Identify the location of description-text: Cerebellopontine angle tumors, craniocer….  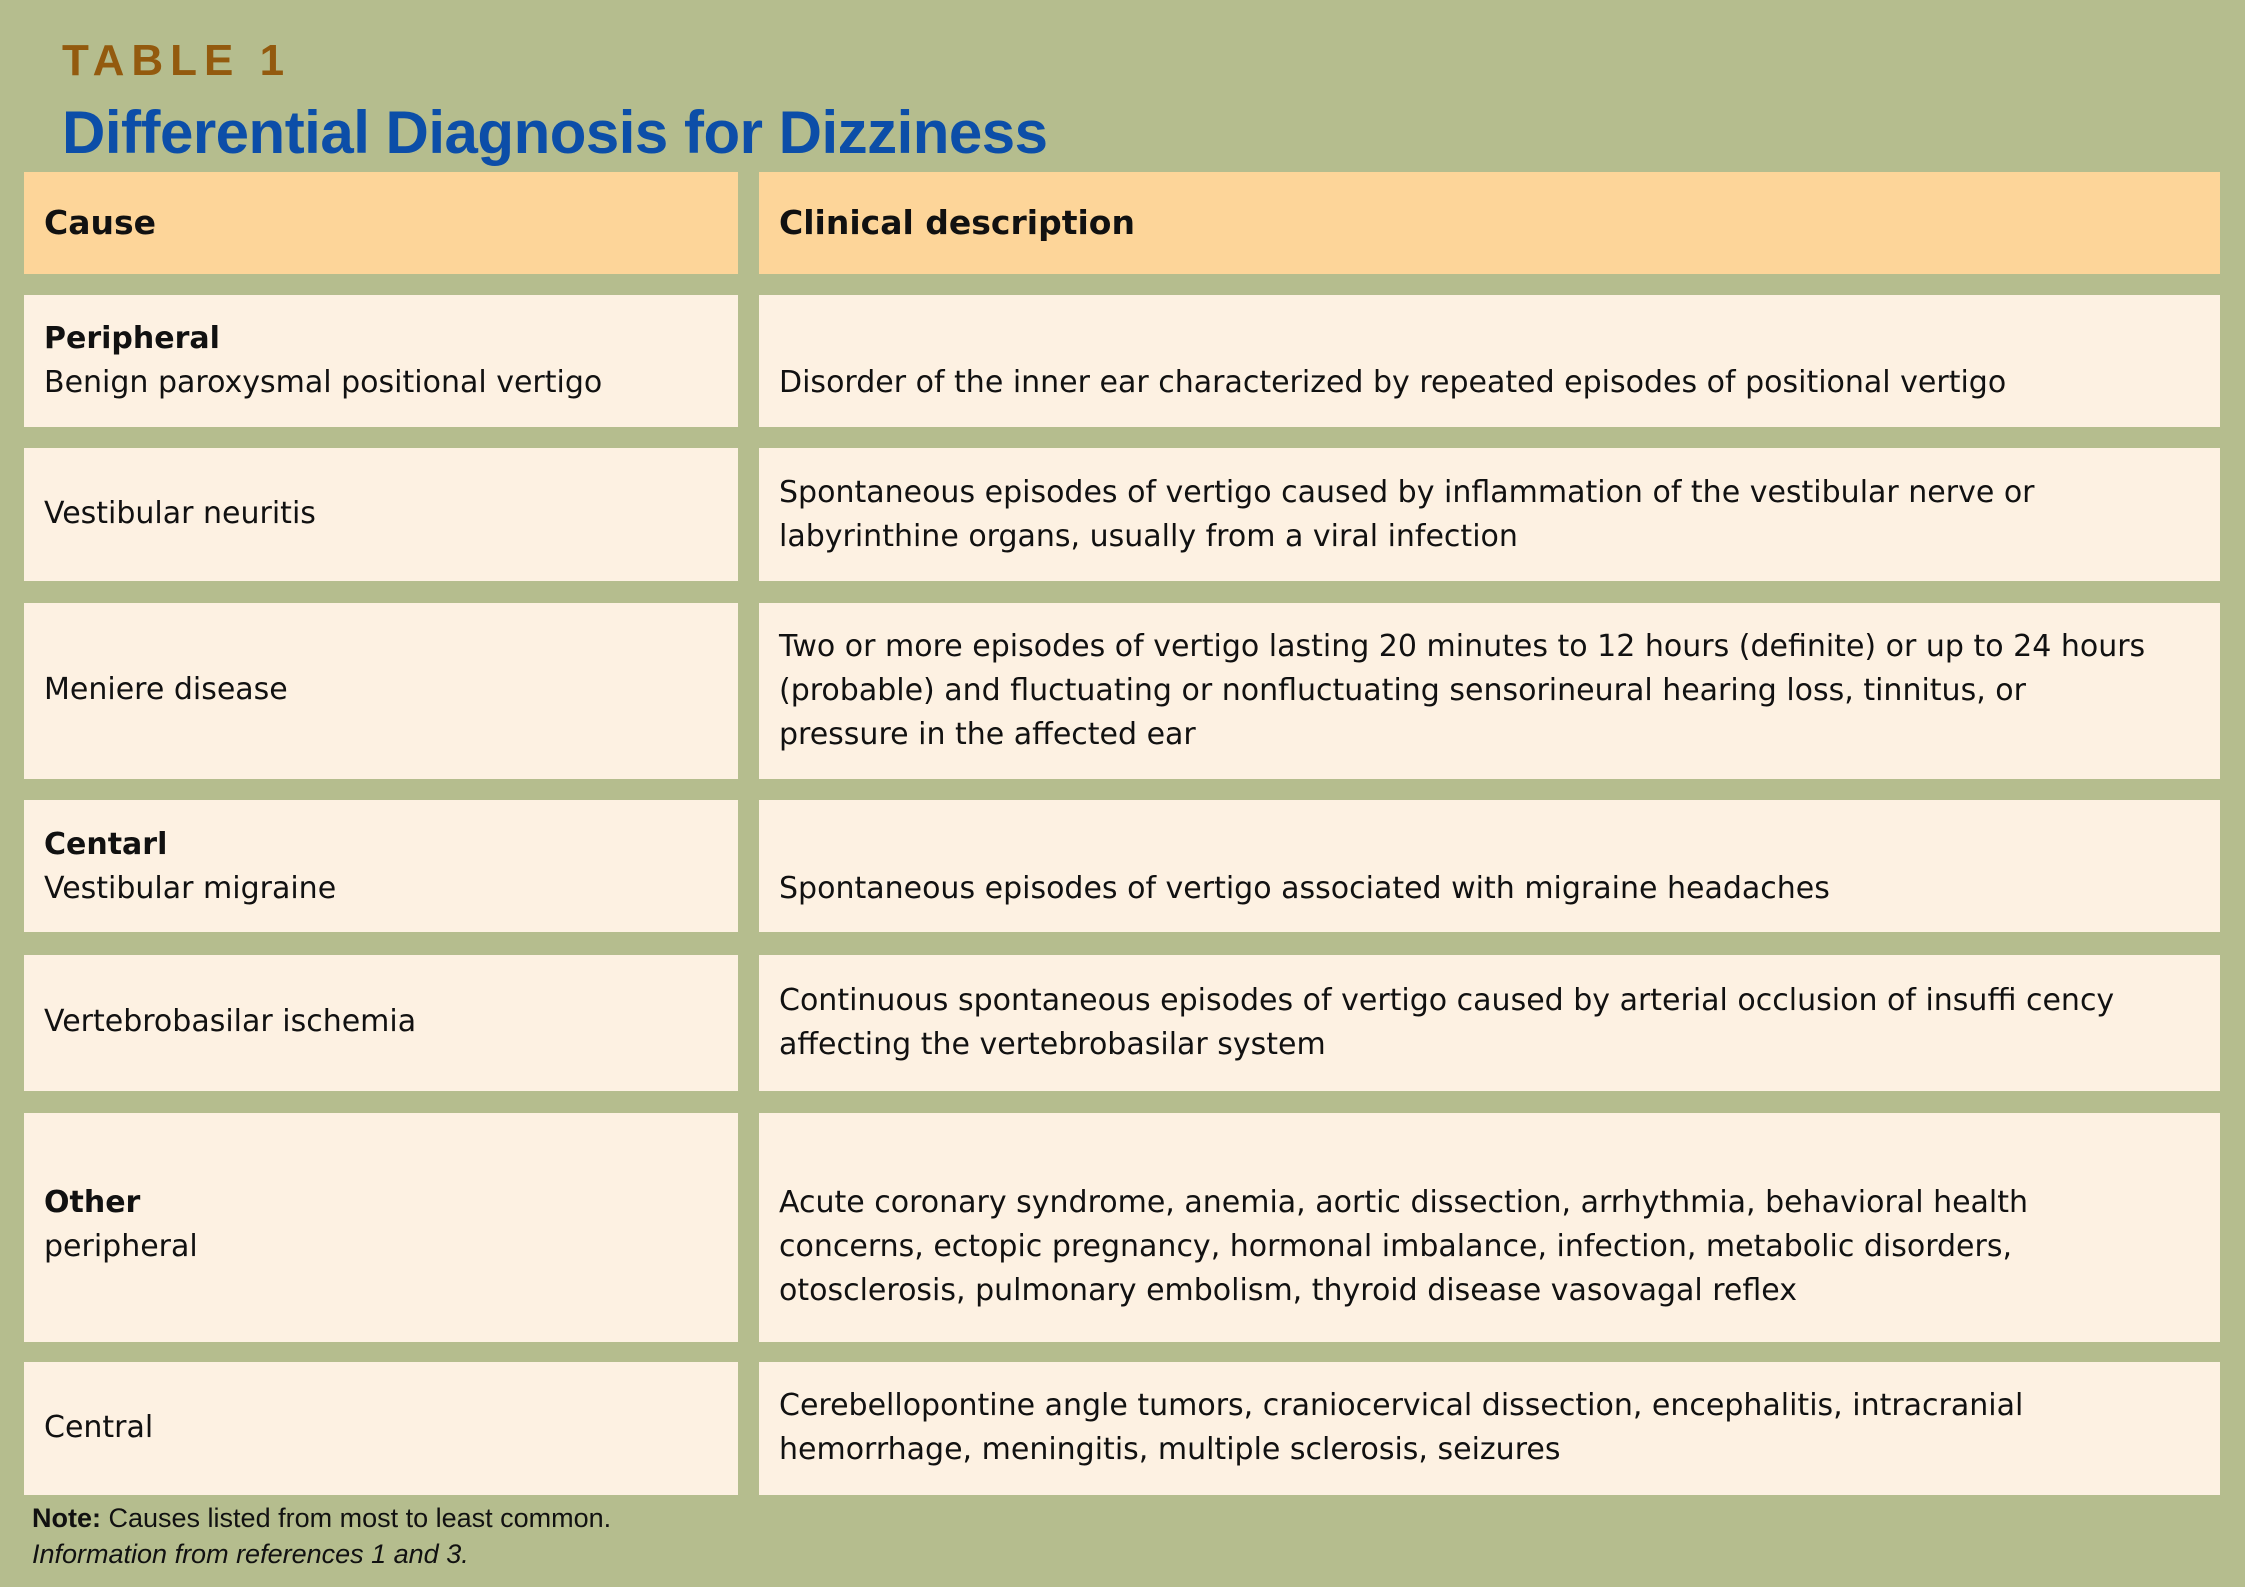
(1401, 1427).